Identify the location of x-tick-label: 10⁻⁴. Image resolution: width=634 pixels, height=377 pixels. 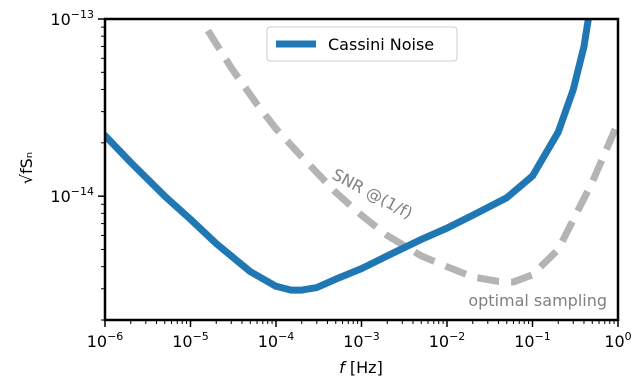
(276, 340).